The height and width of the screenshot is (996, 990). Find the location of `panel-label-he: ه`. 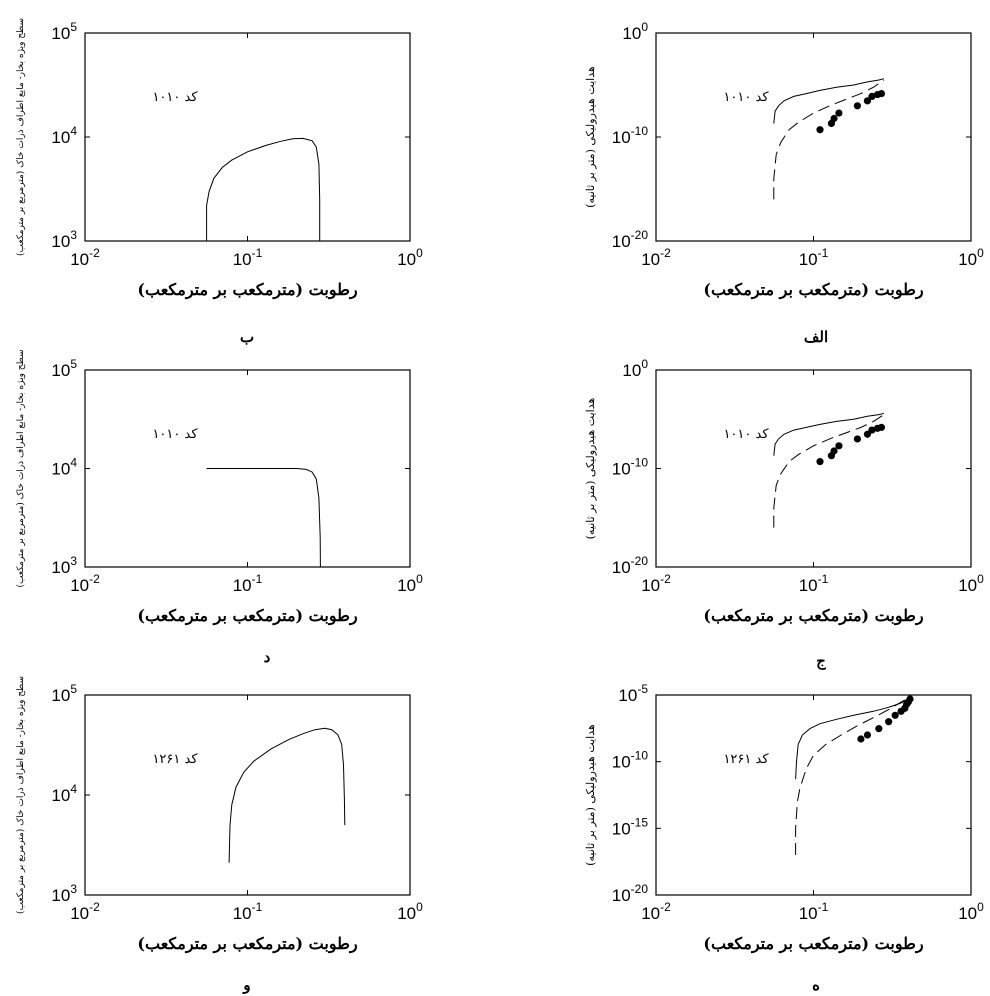

panel-label-he: ه is located at coordinates (816, 985).